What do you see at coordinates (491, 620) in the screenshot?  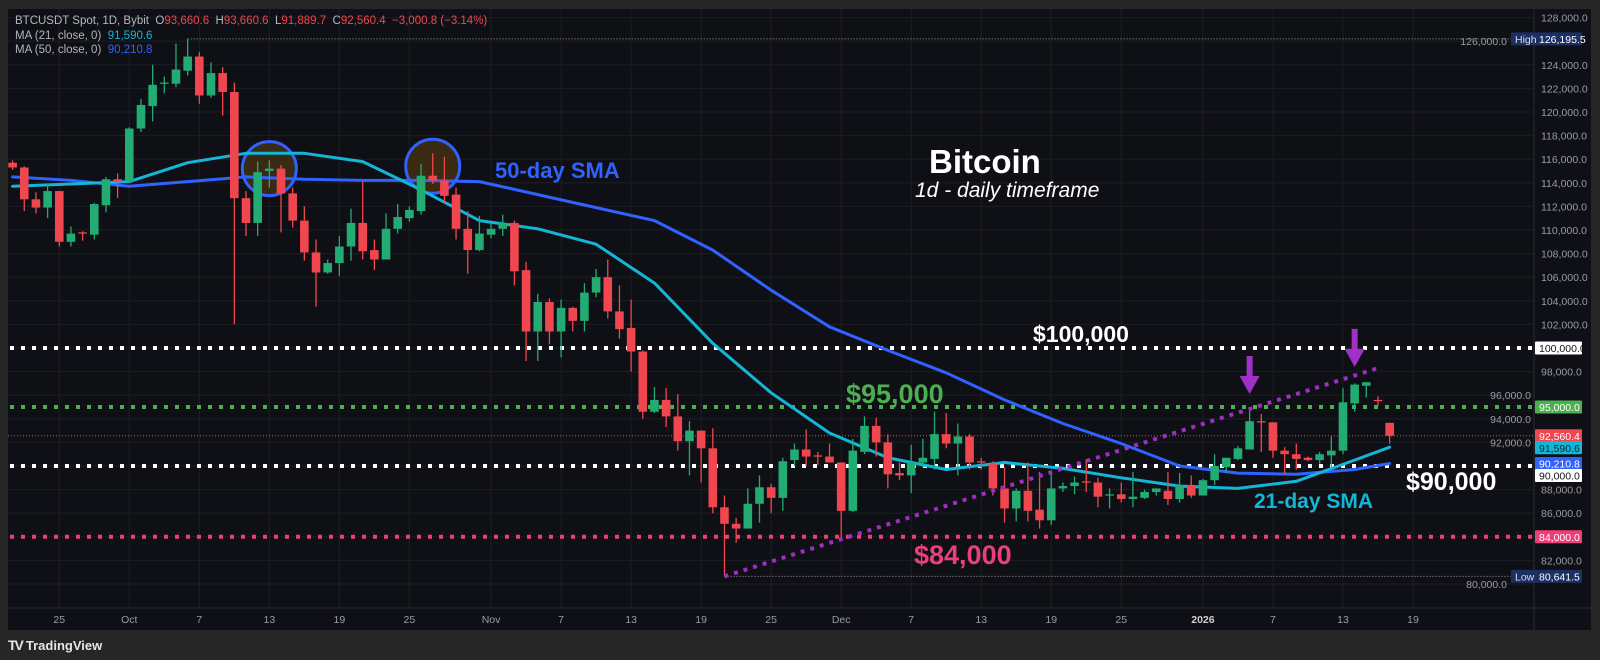 I see `date-tick-label: Nov` at bounding box center [491, 620].